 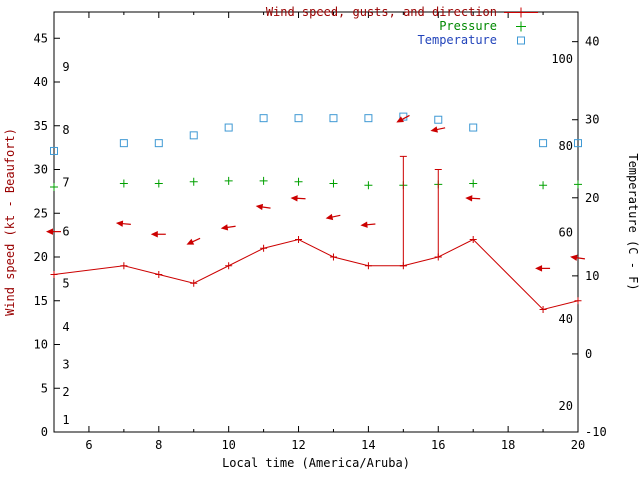 What do you see at coordinates (566, 406) in the screenshot?
I see `temp-f-label: 20` at bounding box center [566, 406].